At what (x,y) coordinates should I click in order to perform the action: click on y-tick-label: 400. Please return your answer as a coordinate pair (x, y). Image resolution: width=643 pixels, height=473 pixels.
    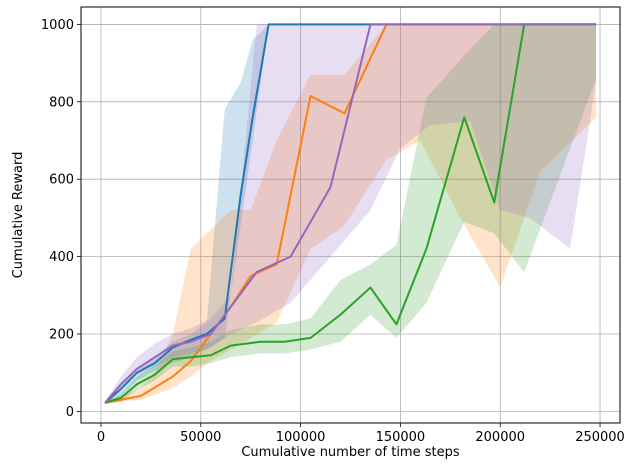
    Looking at the image, I should click on (61, 257).